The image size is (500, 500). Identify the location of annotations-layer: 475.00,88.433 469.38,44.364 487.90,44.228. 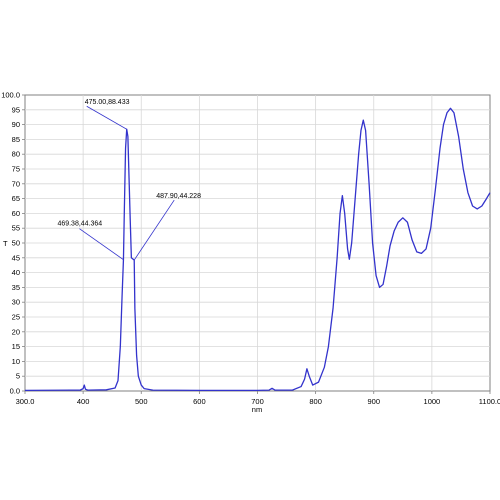
(129, 180).